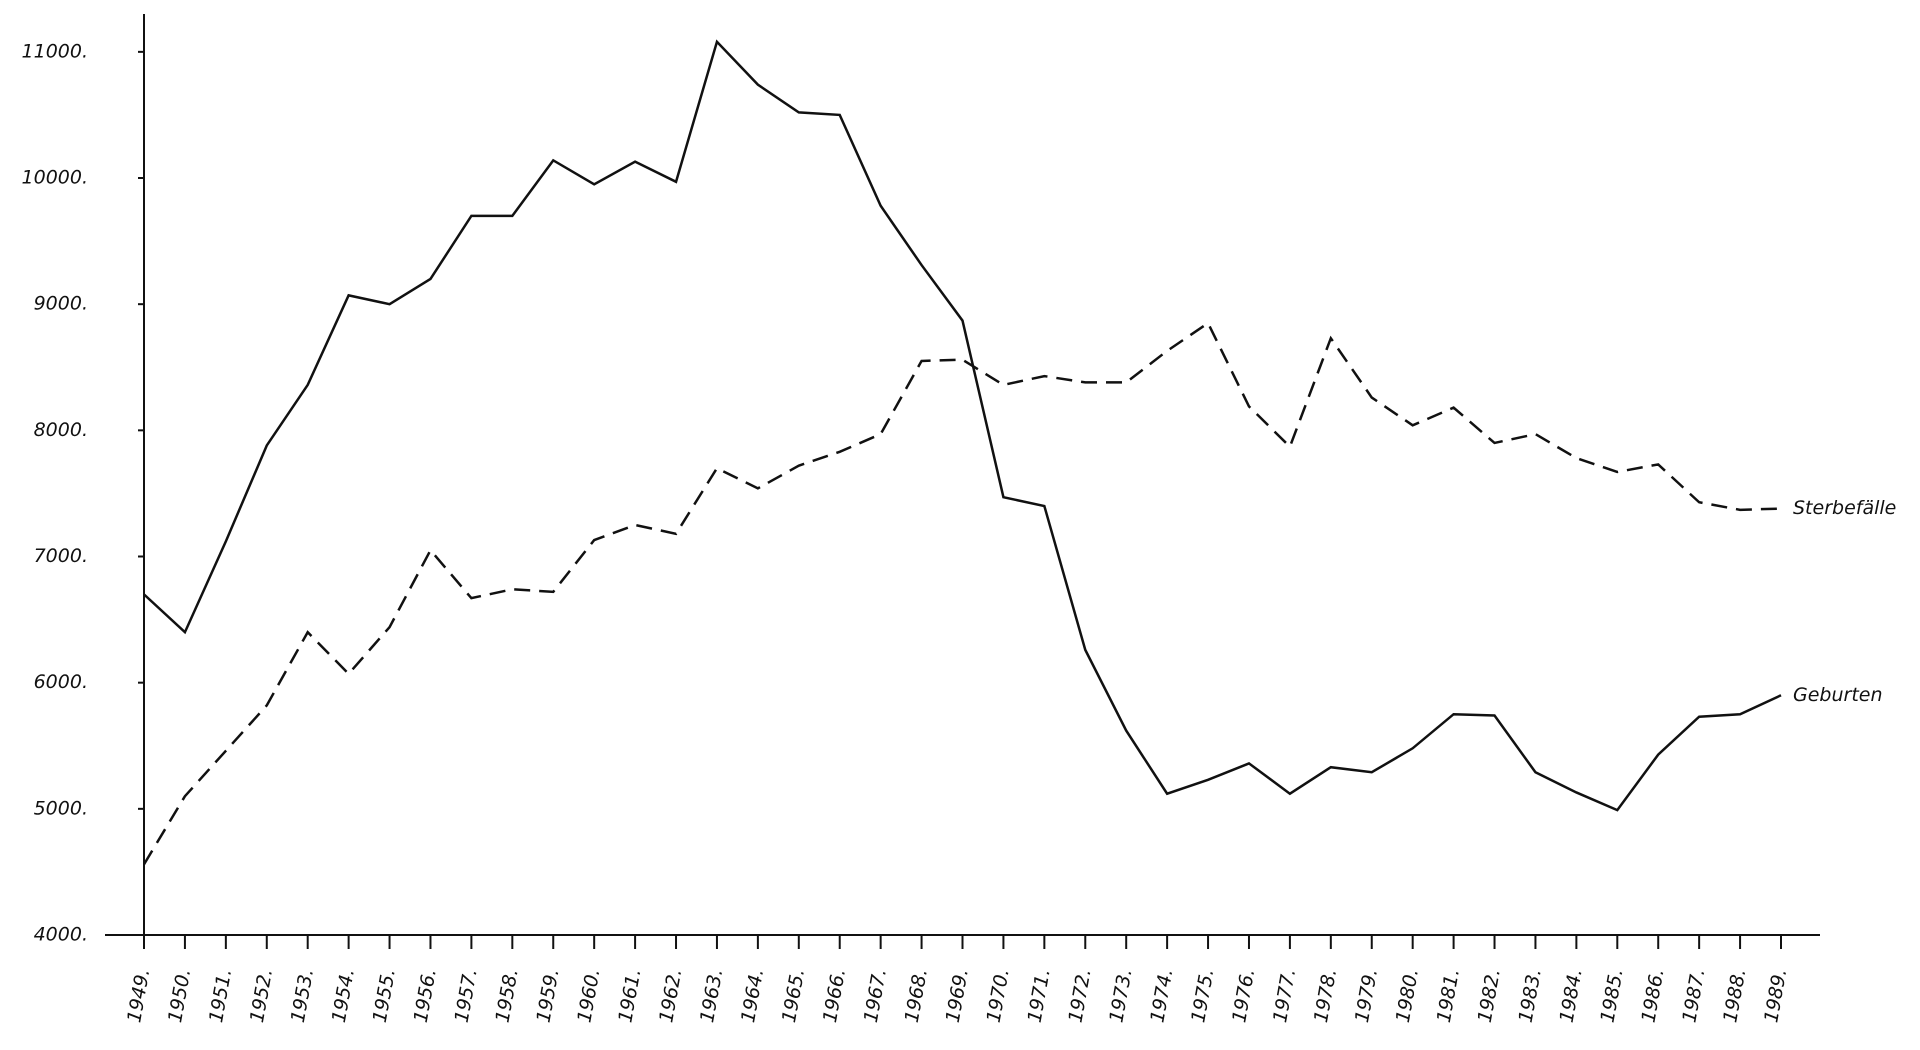  Describe the element at coordinates (61, 808) in the screenshot. I see `y-tick-label: 5000.` at that location.